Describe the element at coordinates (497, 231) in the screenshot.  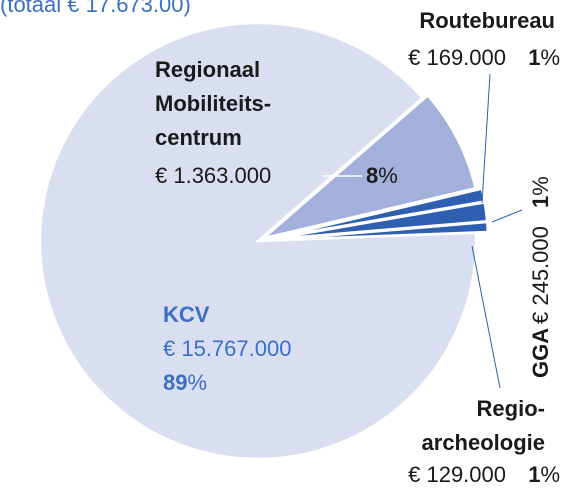
I see `leader-lines` at that location.